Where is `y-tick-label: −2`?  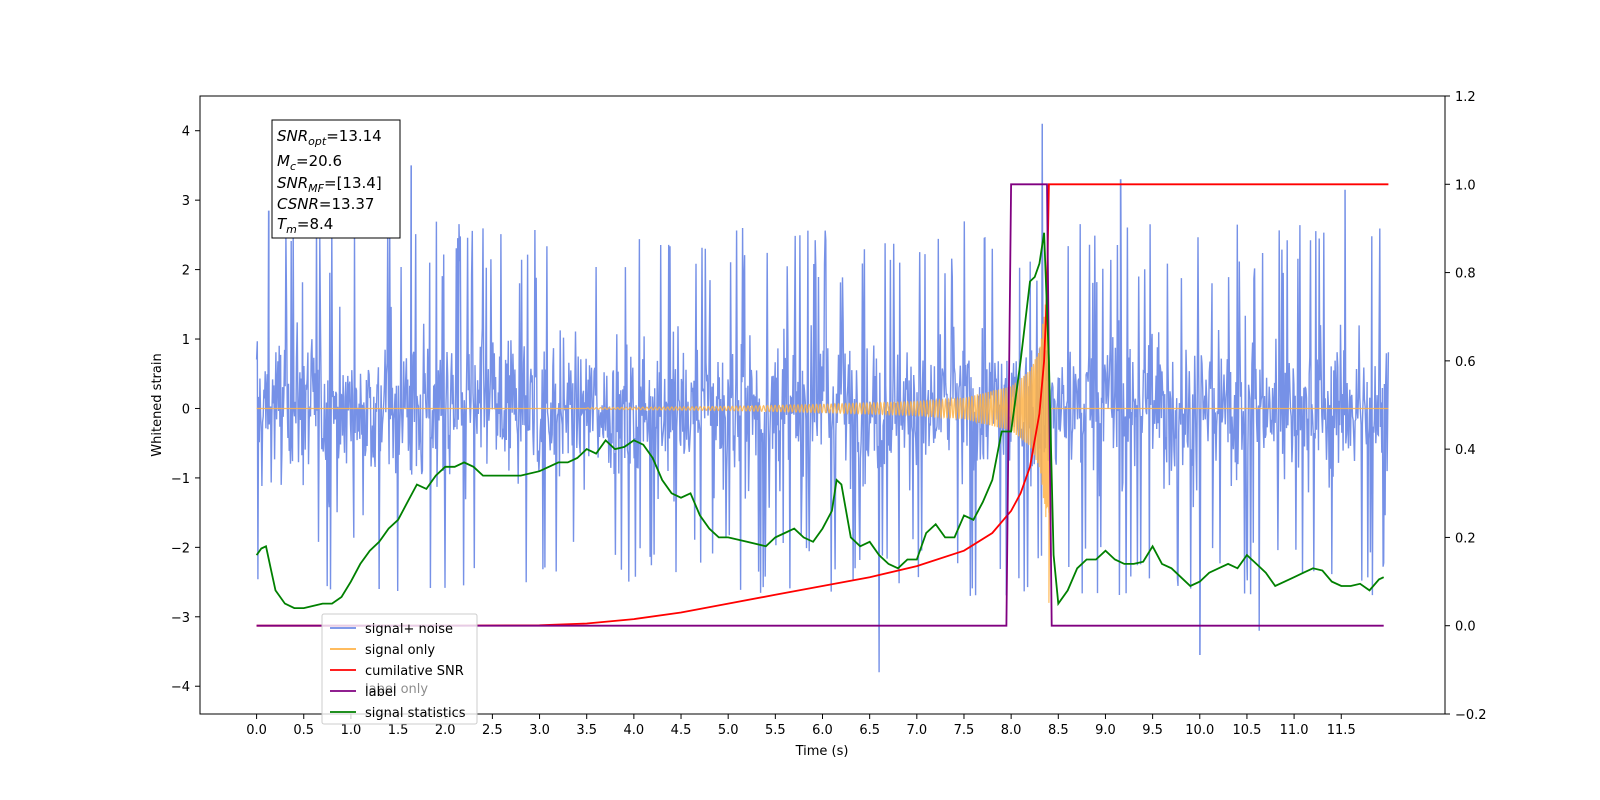 y-tick-label: −2 is located at coordinates (180, 548).